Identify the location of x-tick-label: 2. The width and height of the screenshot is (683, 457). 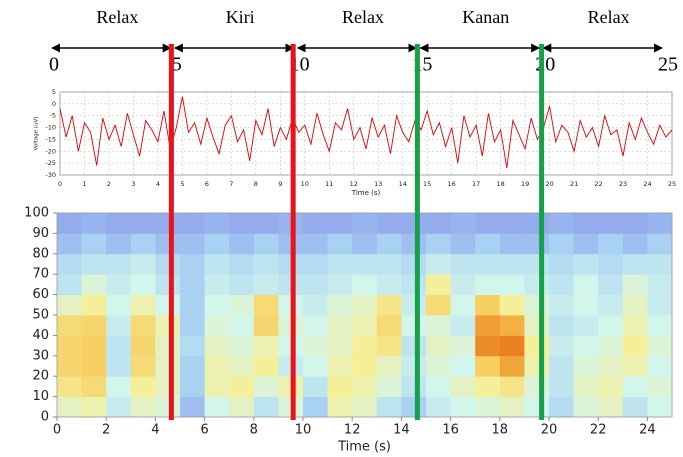
(106, 430).